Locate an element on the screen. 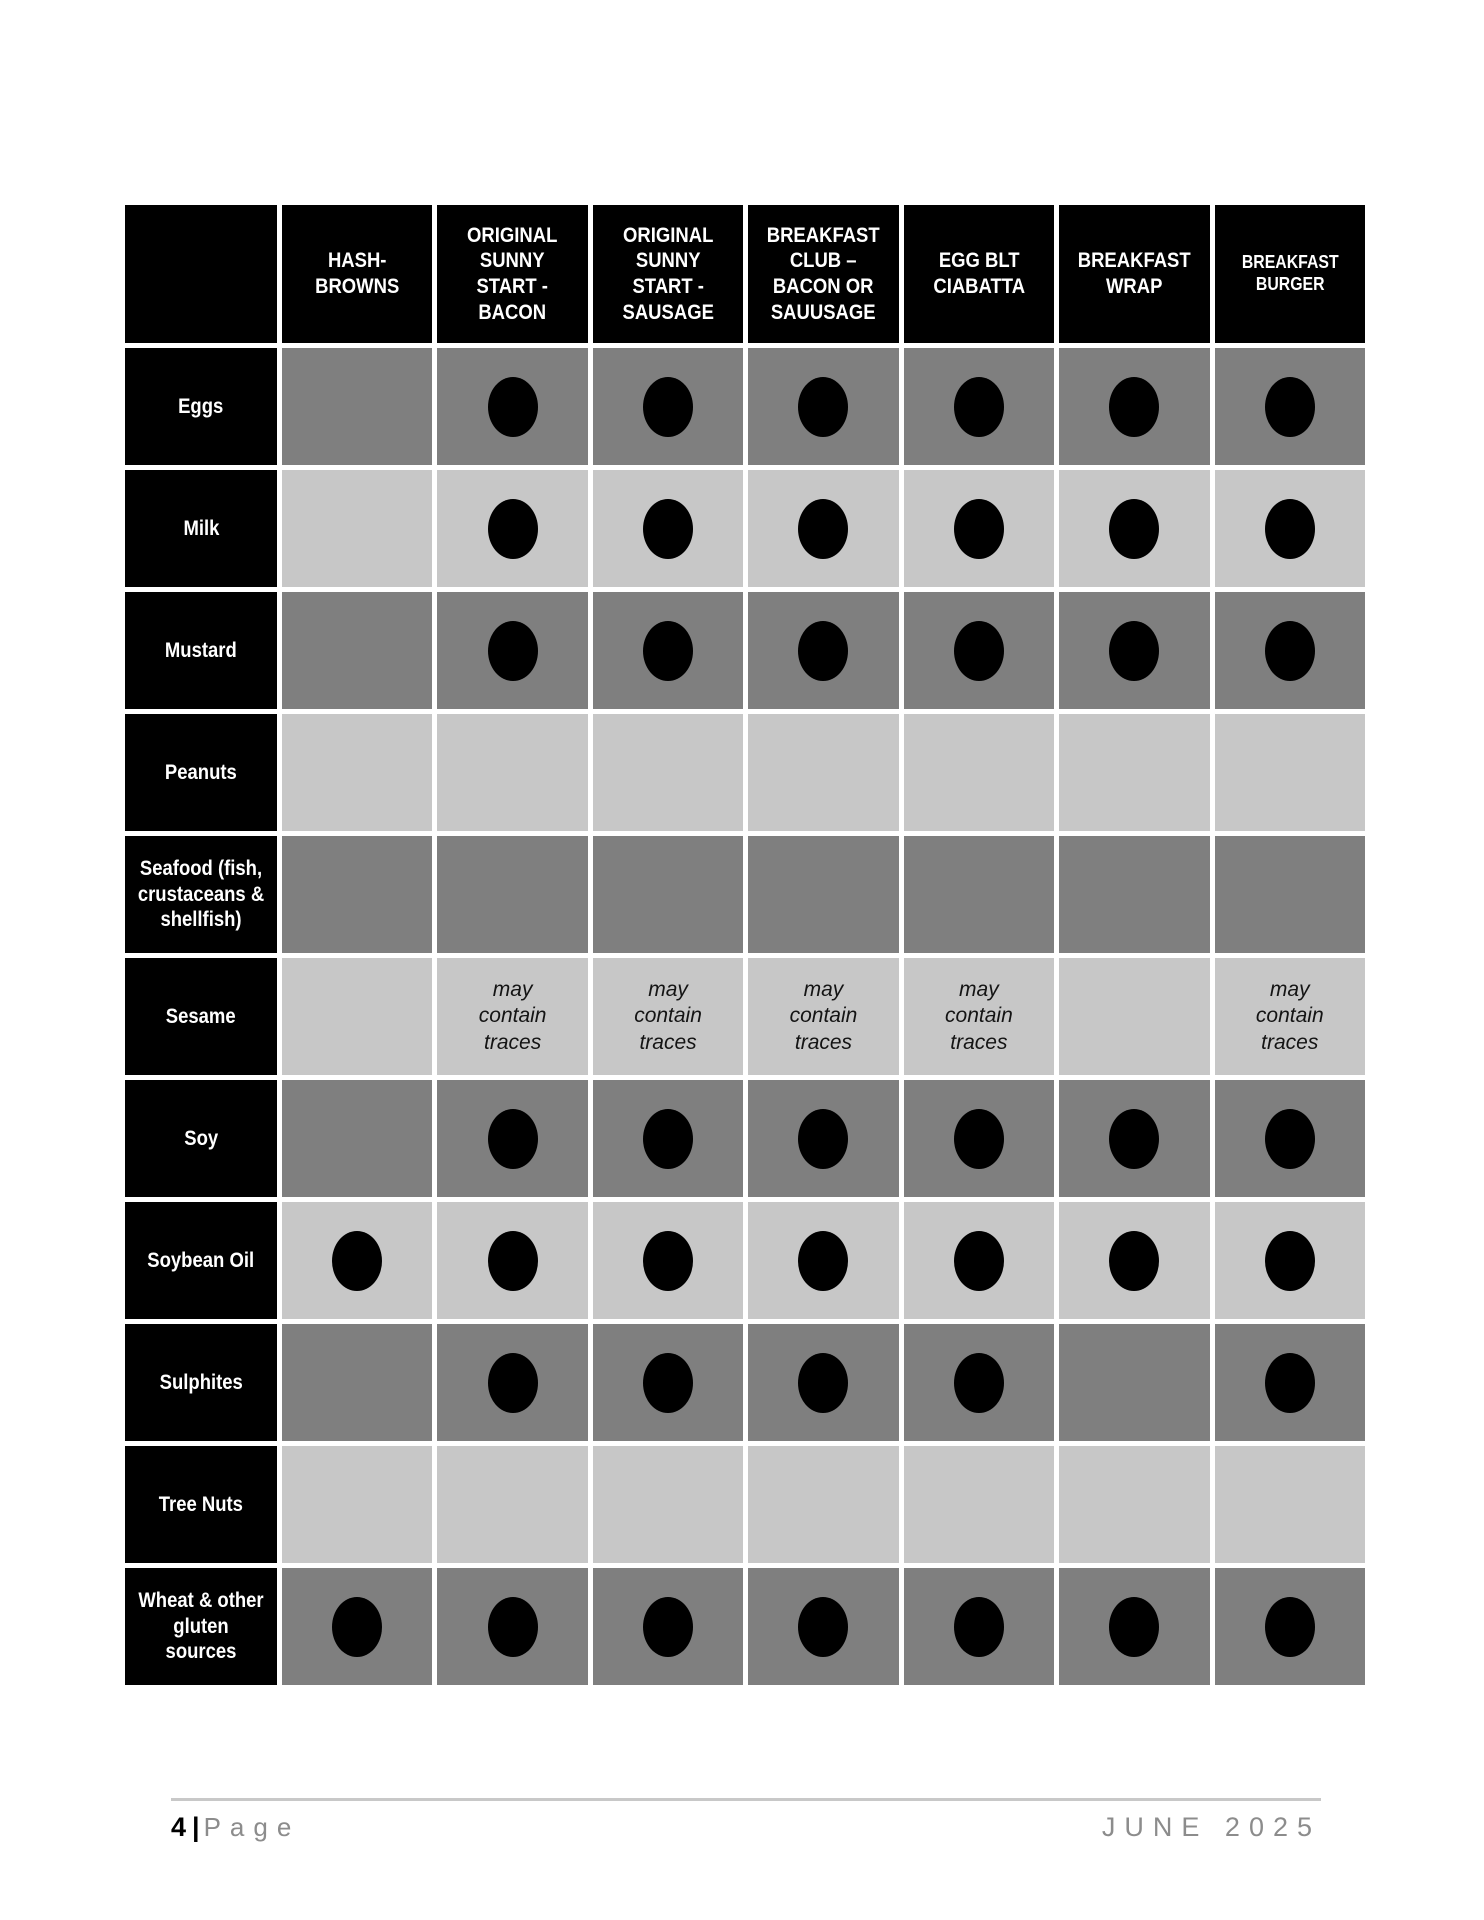  allergen-row: Wheat & other gluten sources is located at coordinates (745, 1626).